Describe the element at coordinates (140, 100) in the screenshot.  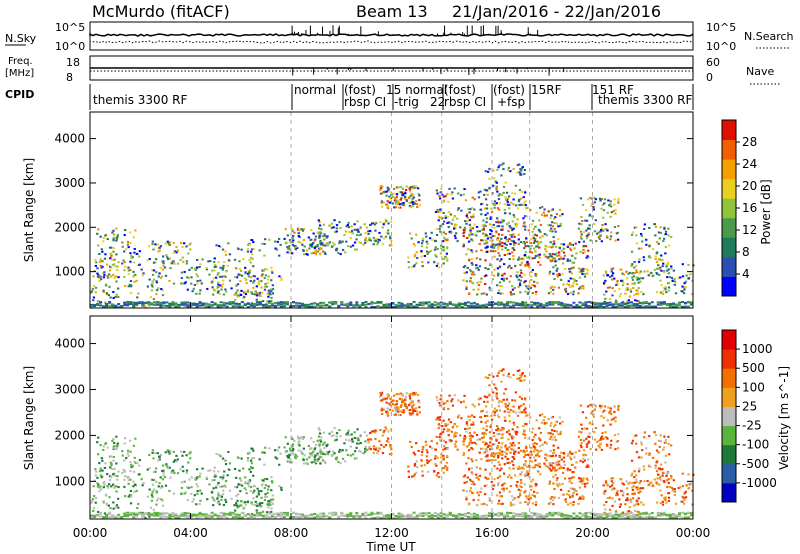
I see `cpid-text-1: themis 3300 RF` at that location.